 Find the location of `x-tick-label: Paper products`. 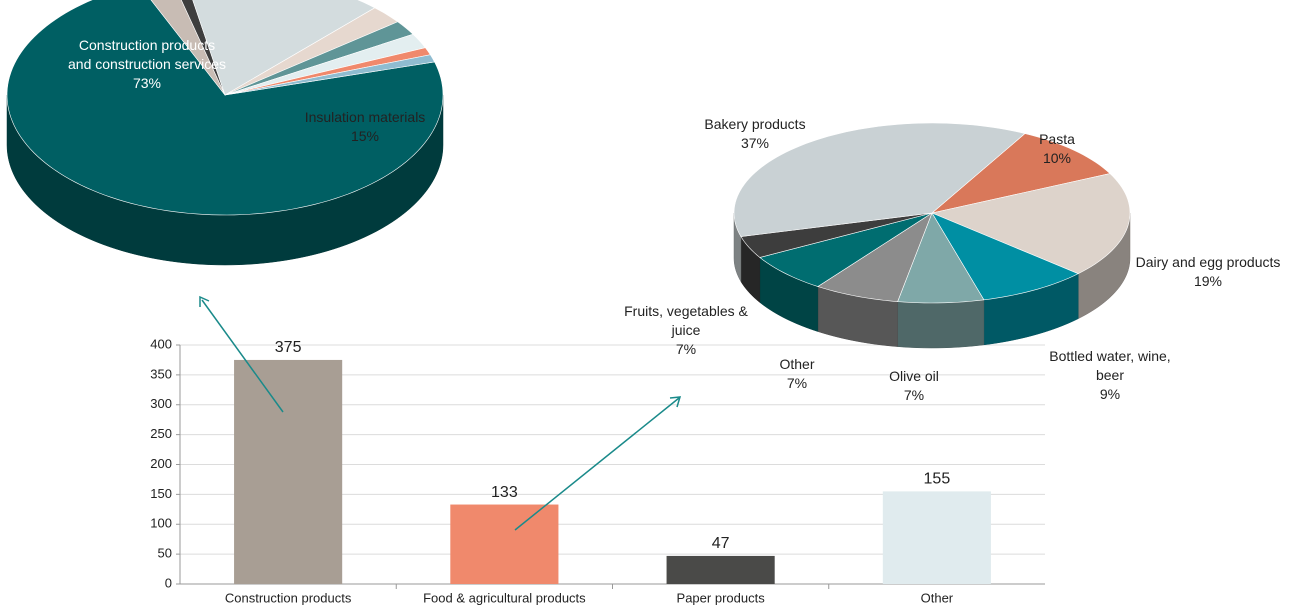

x-tick-label: Paper products is located at coordinates (721, 597).